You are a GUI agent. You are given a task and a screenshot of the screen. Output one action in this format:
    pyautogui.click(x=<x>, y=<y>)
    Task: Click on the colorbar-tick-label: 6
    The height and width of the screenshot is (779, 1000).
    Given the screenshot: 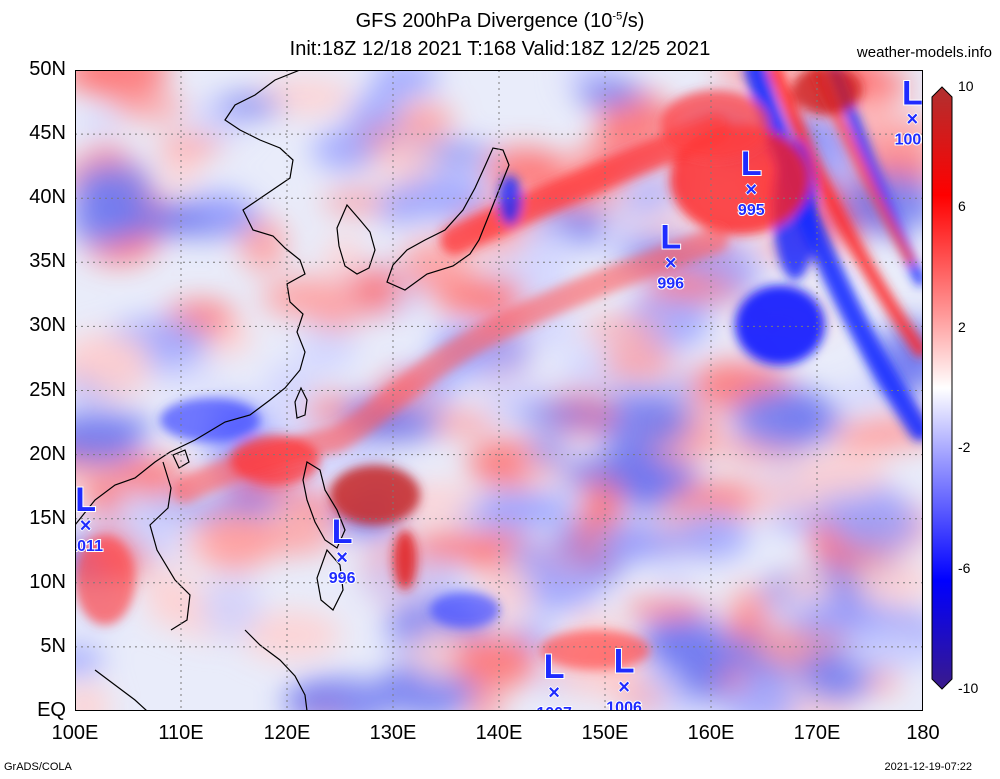 What is the action you would take?
    pyautogui.click(x=962, y=206)
    